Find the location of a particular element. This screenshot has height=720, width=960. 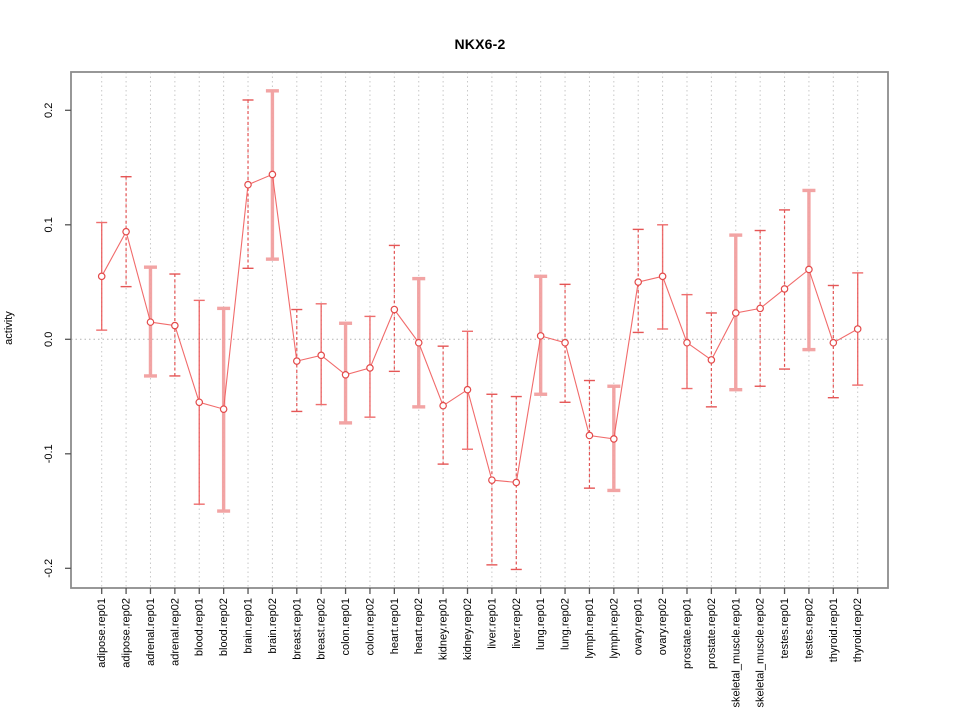

x-tick-label: lung.rep02 is located at coordinates (566, 624).